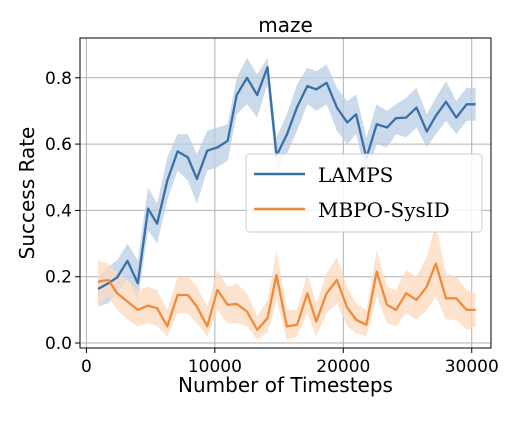 This screenshot has width=520, height=427. What do you see at coordinates (58, 79) in the screenshot?
I see `y-tick-label: 0.8` at bounding box center [58, 79].